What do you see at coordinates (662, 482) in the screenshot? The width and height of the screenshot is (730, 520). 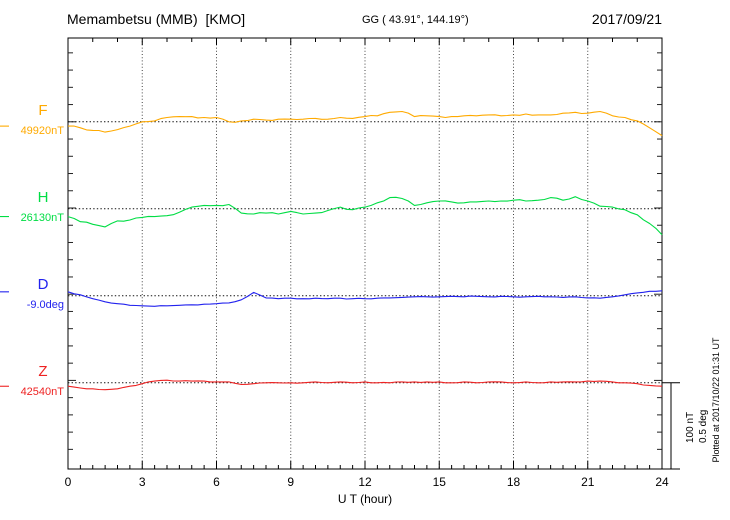 I see `x-tick-label-24: 24` at bounding box center [662, 482].